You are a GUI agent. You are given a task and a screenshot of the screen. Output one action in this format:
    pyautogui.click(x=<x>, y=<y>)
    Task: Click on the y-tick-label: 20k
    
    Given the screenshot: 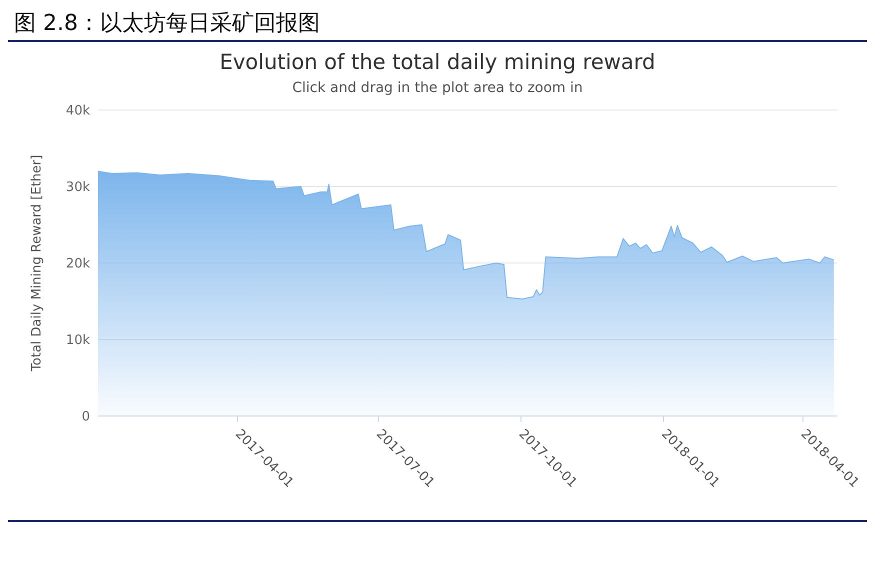 What is the action you would take?
    pyautogui.click(x=78, y=264)
    